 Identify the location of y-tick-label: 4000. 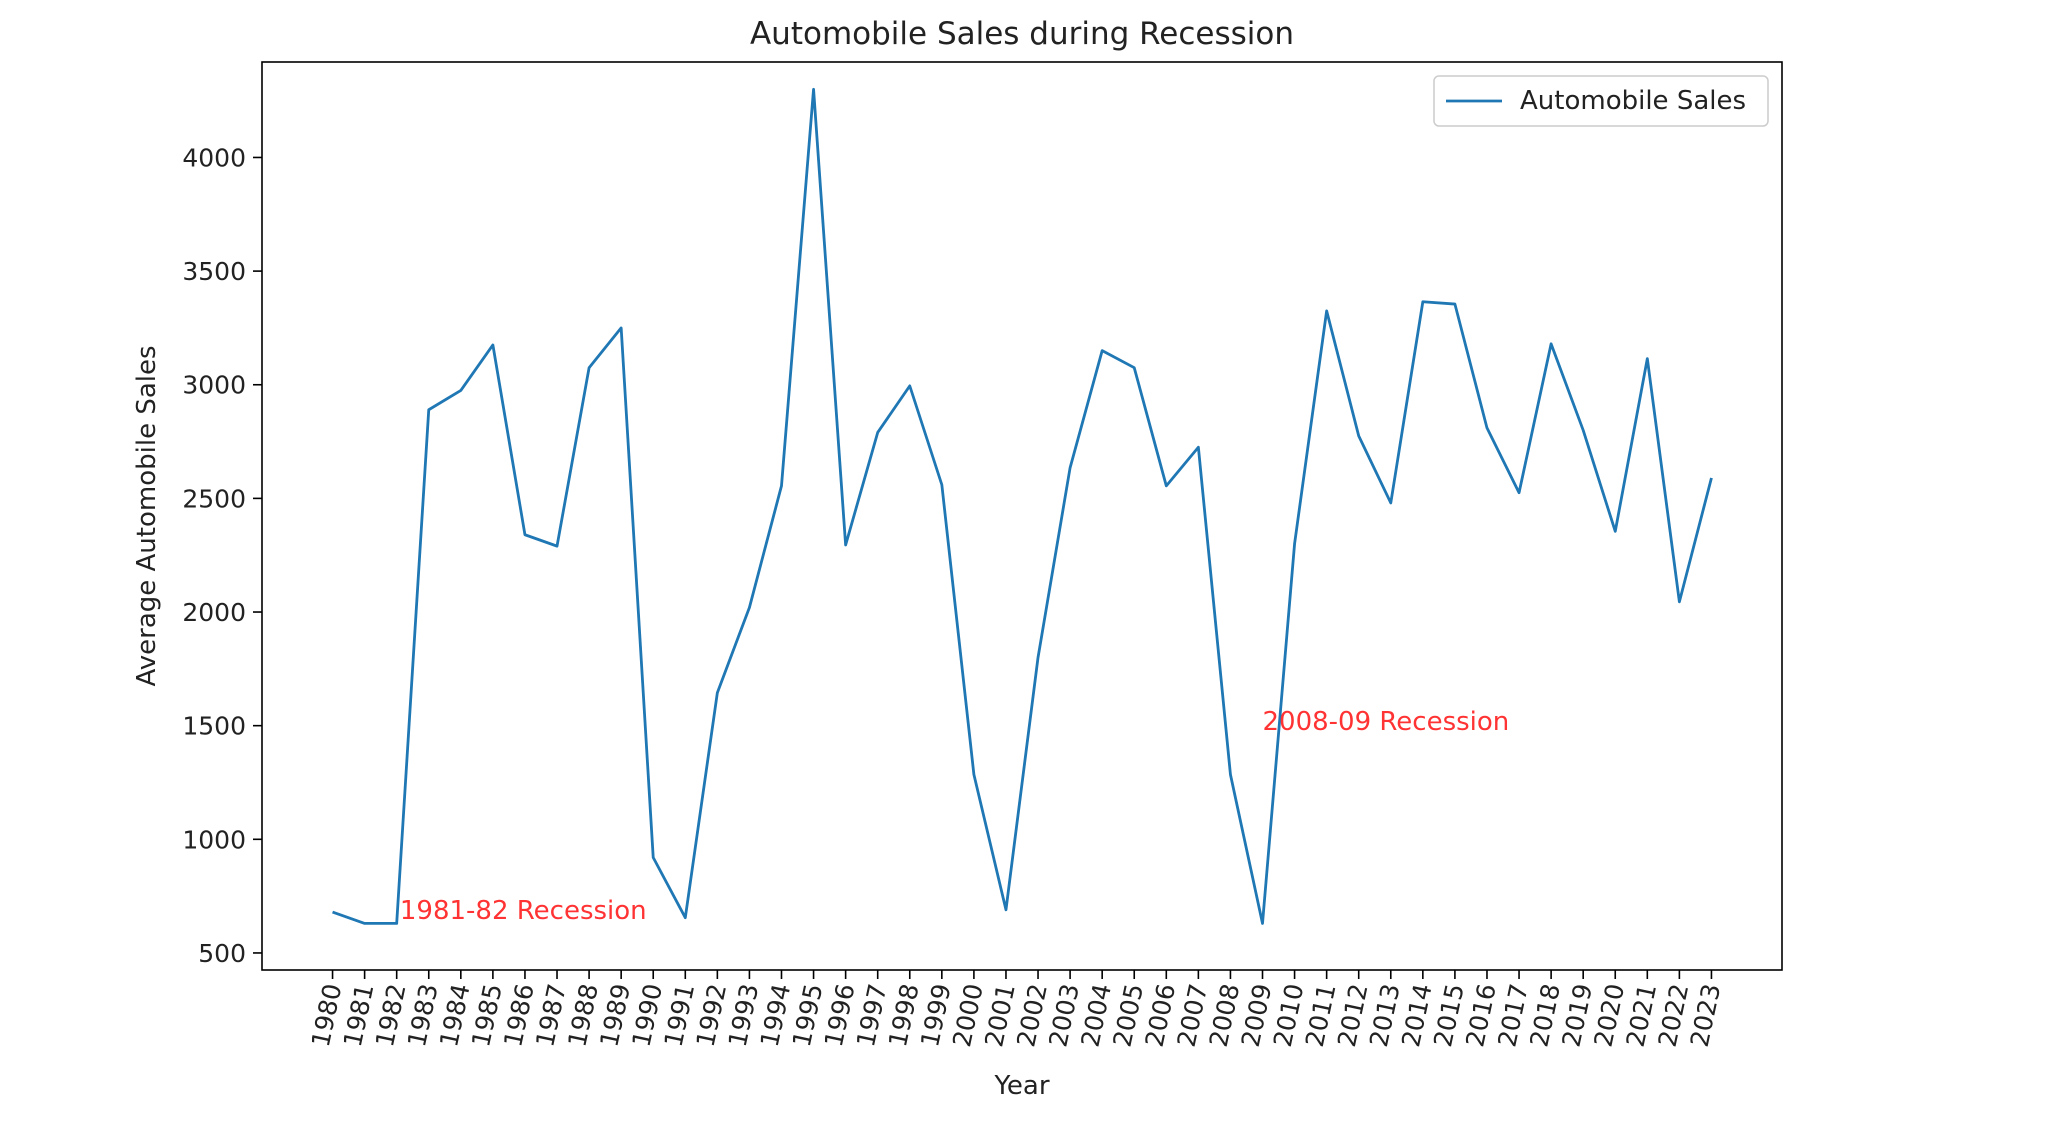
(214, 157).